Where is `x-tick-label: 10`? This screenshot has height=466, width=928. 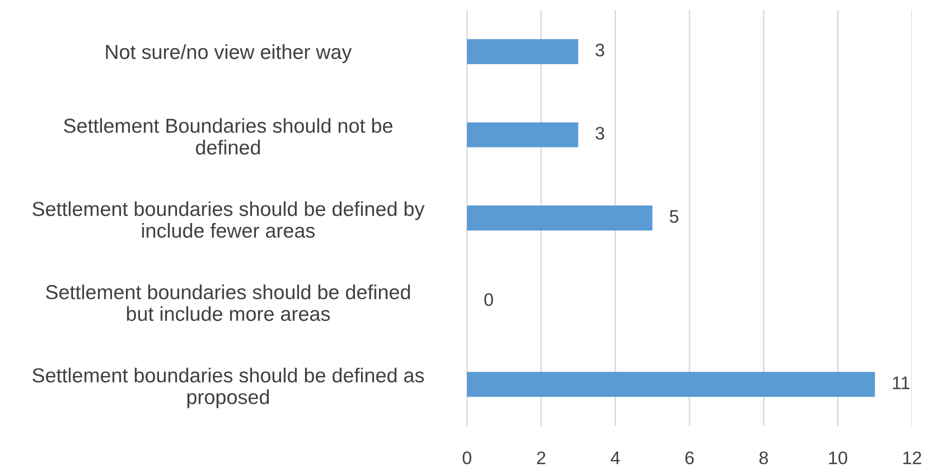 x-tick-label: 10 is located at coordinates (838, 457).